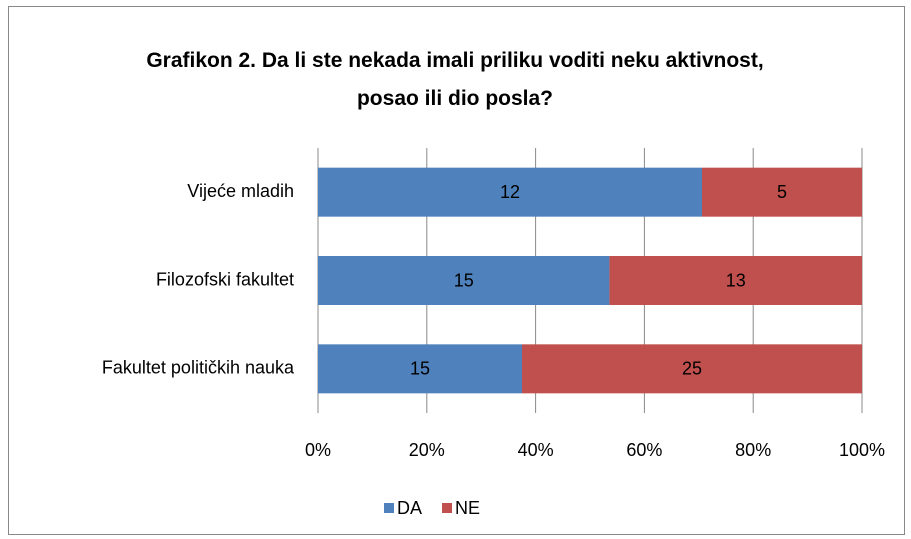 This screenshot has width=911, height=539. I want to click on x-tick-label: 80%, so click(753, 450).